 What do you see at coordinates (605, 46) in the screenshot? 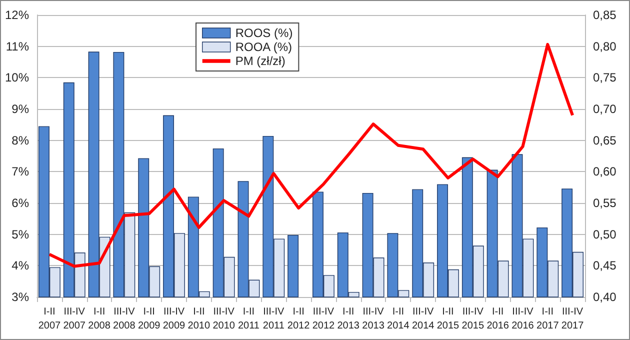
I see `y2-tick-label: 0,80` at bounding box center [605, 46].